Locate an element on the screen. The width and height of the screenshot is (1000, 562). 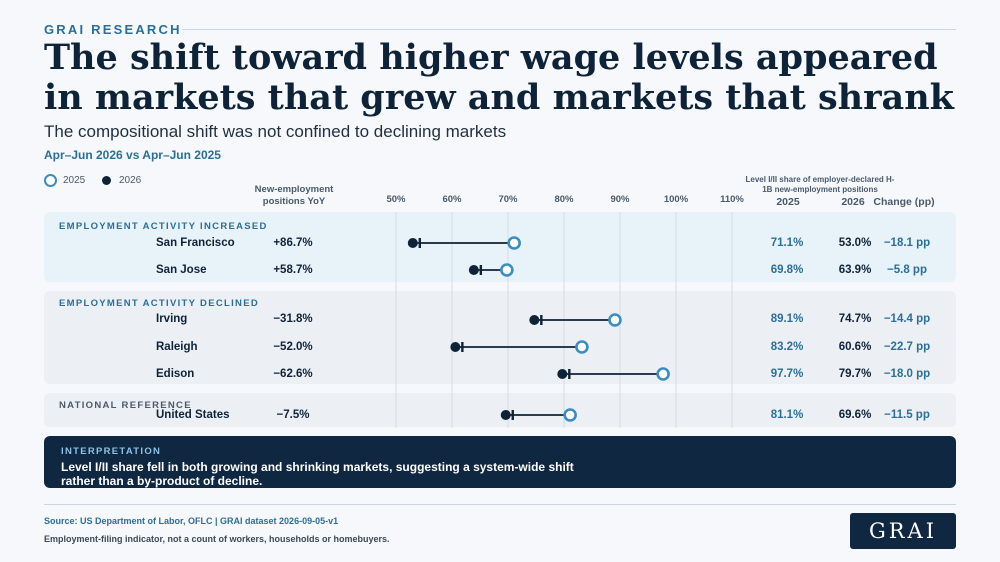
row-value-2026: 53.0% is located at coordinates (855, 243).